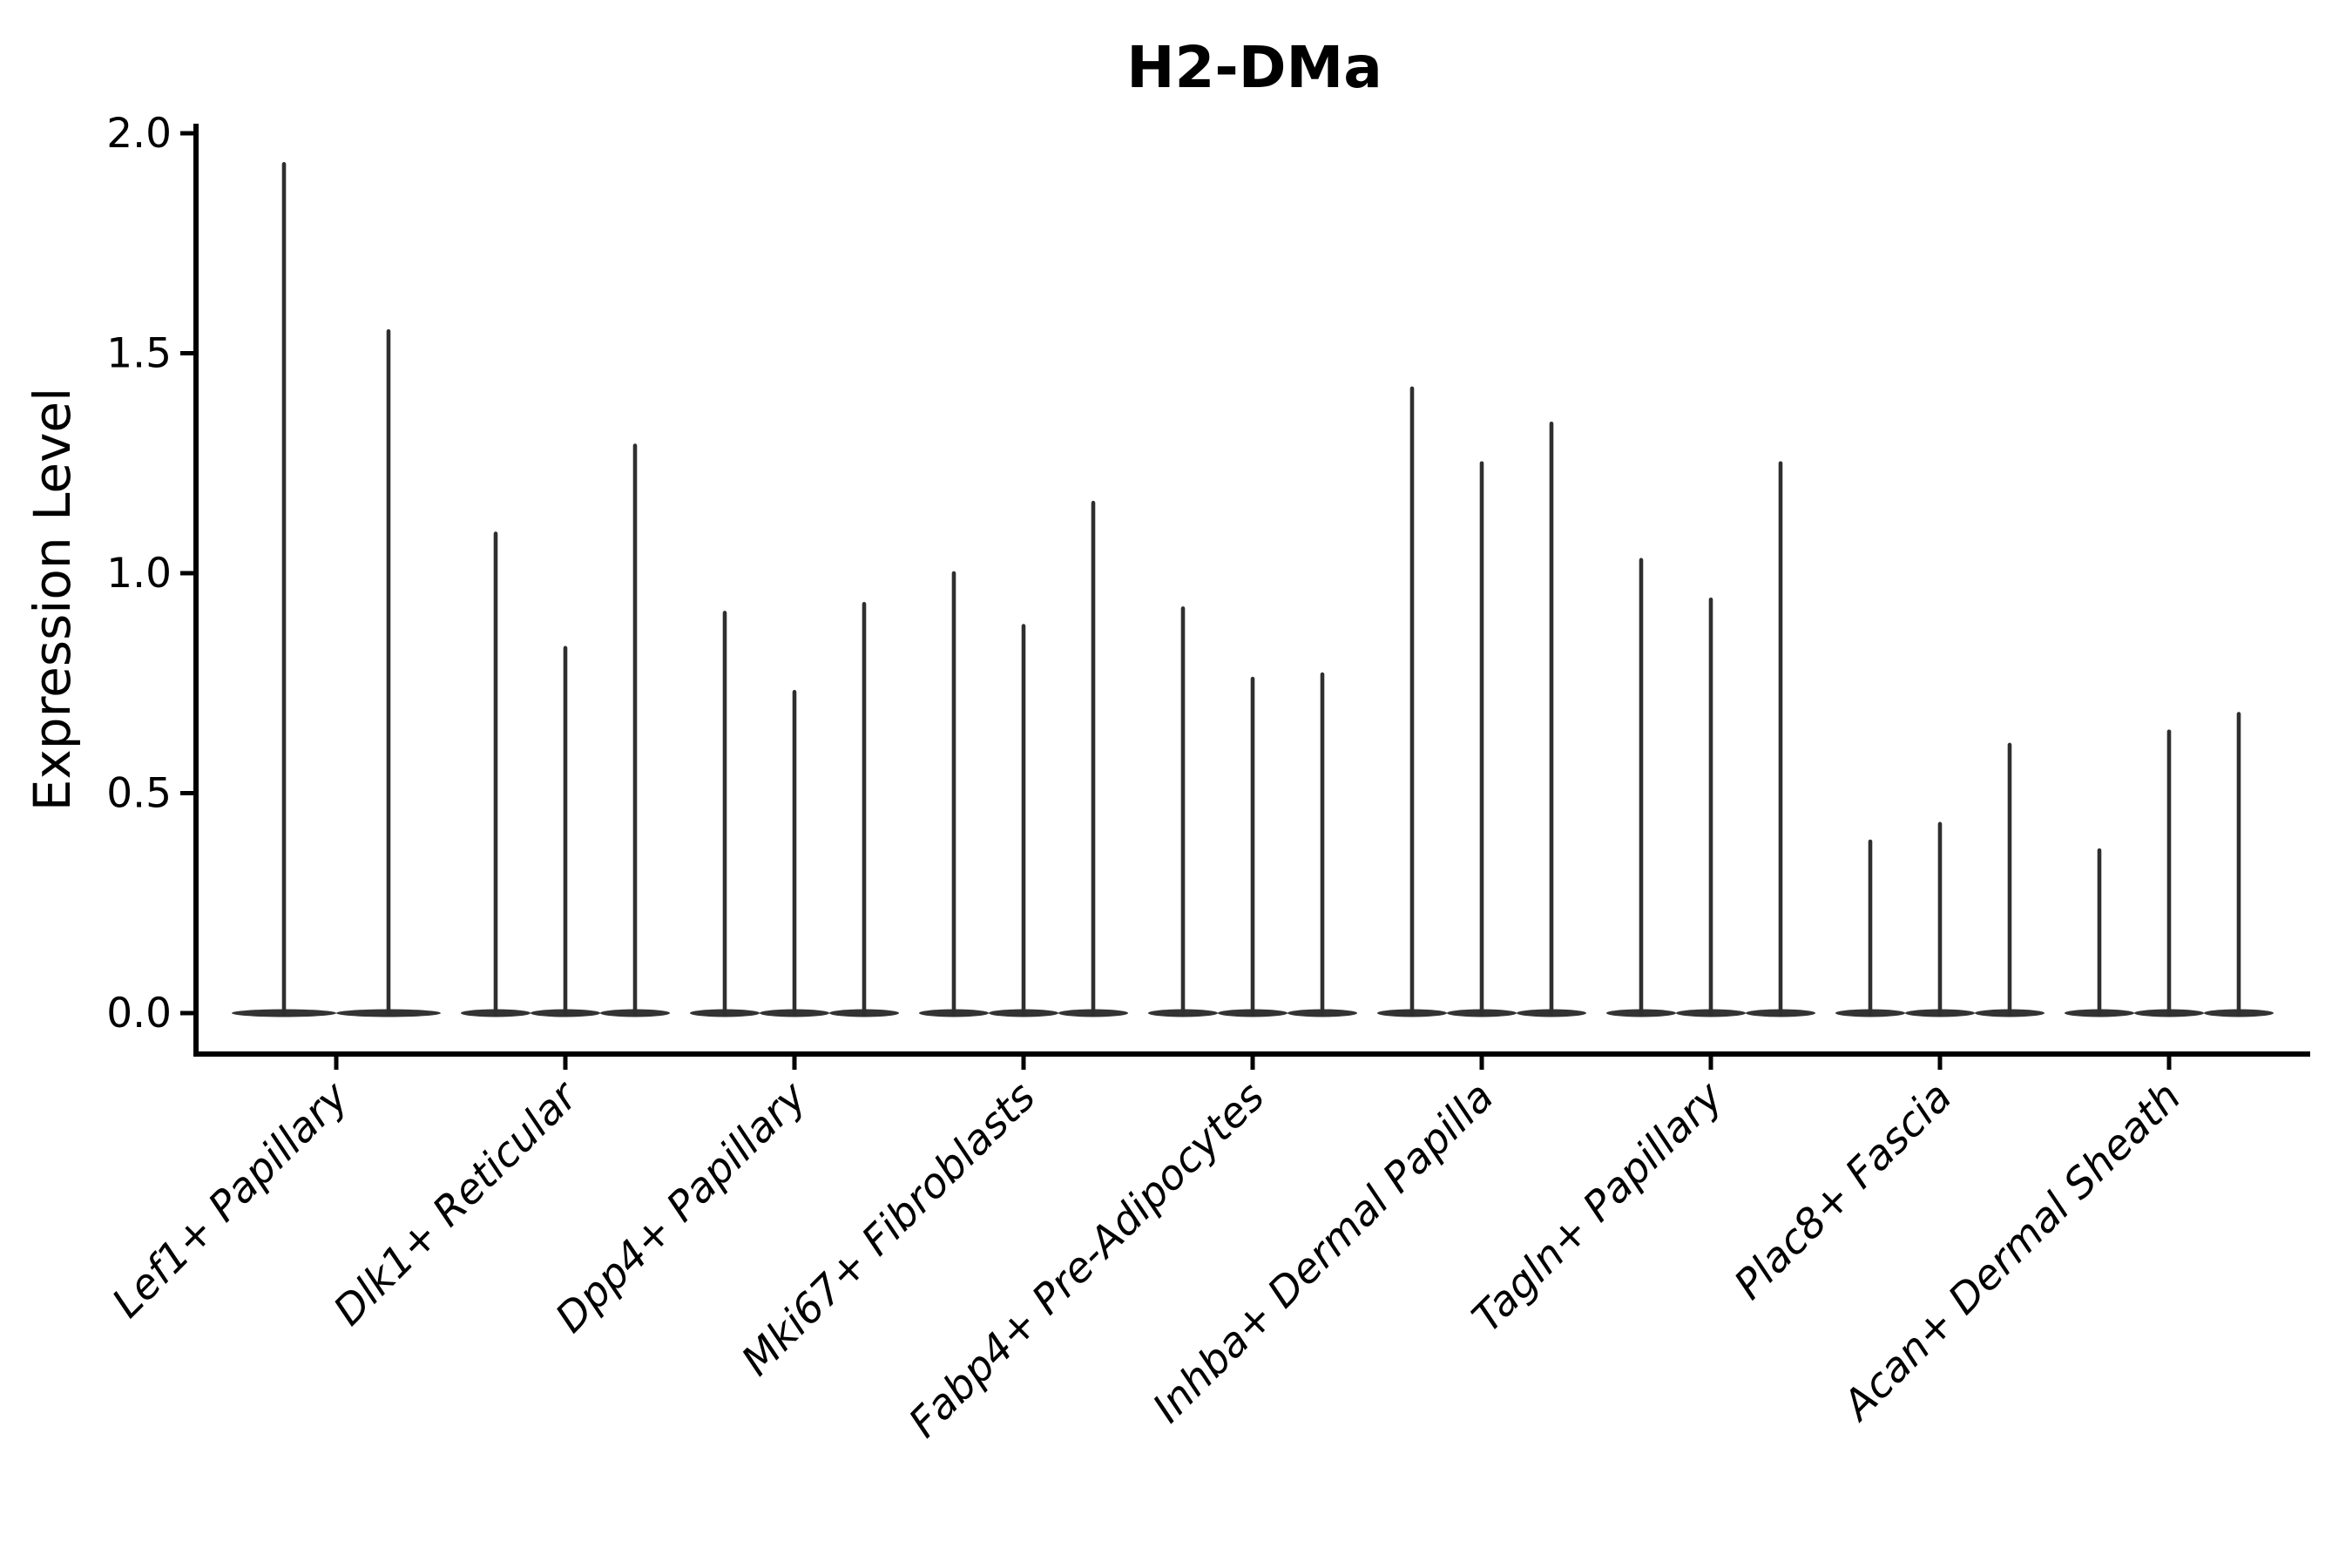 This screenshot has height=1568, width=2352. I want to click on y-tick-label: 0.5, so click(139, 794).